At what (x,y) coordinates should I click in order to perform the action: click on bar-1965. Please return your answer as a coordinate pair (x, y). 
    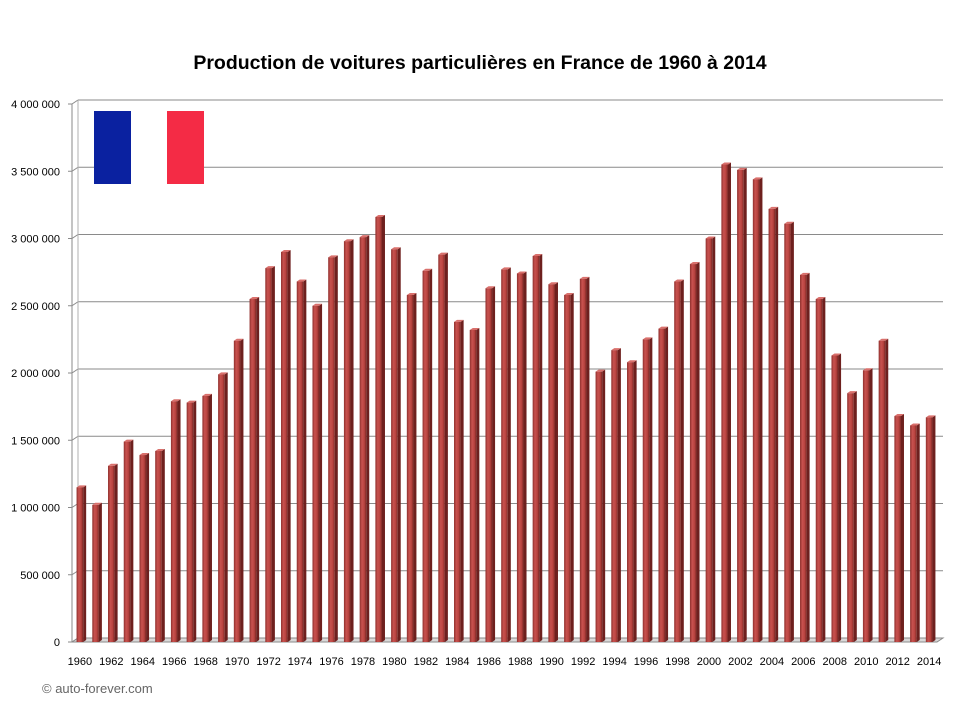
    Looking at the image, I should click on (160, 545).